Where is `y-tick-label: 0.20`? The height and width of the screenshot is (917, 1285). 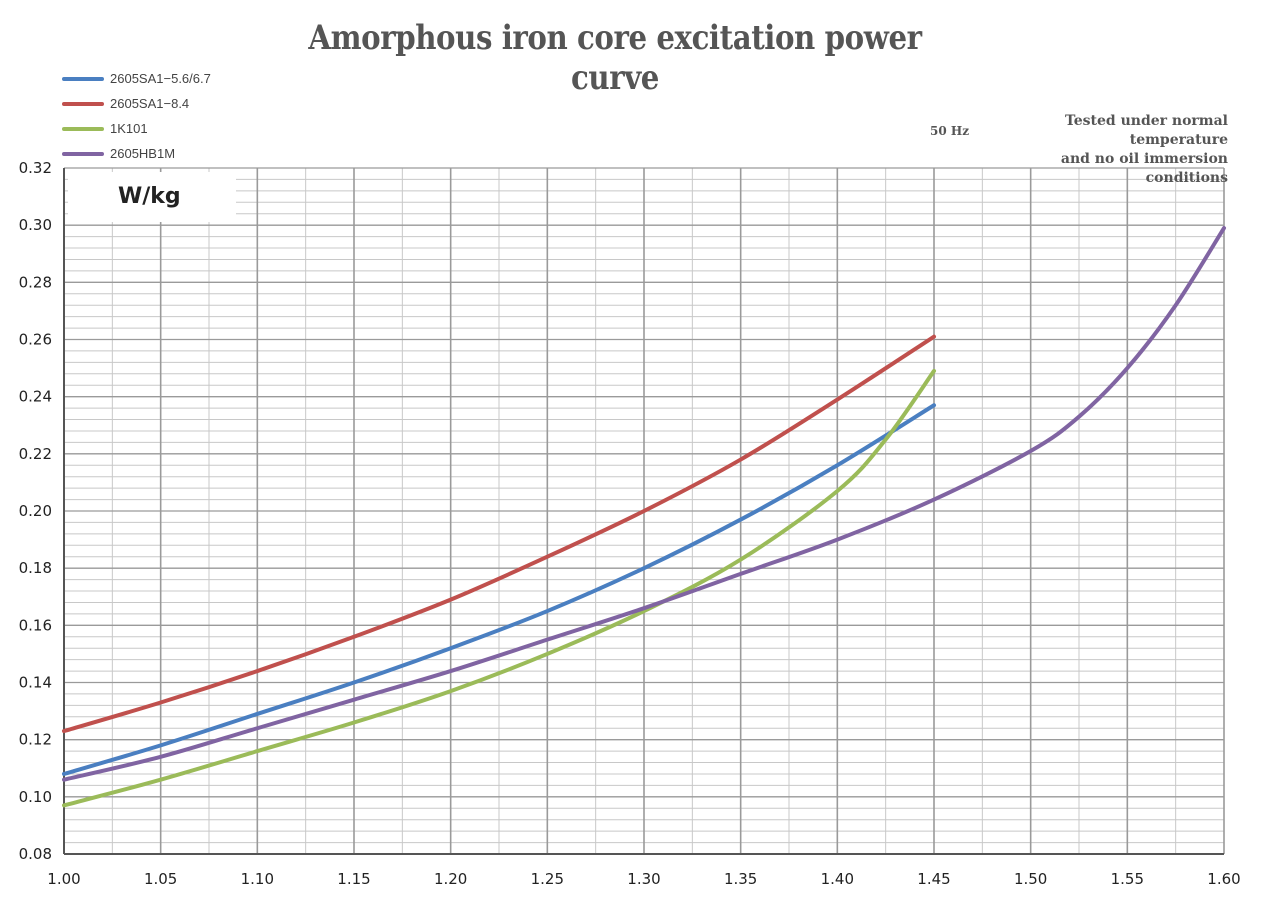 y-tick-label: 0.20 is located at coordinates (35, 511).